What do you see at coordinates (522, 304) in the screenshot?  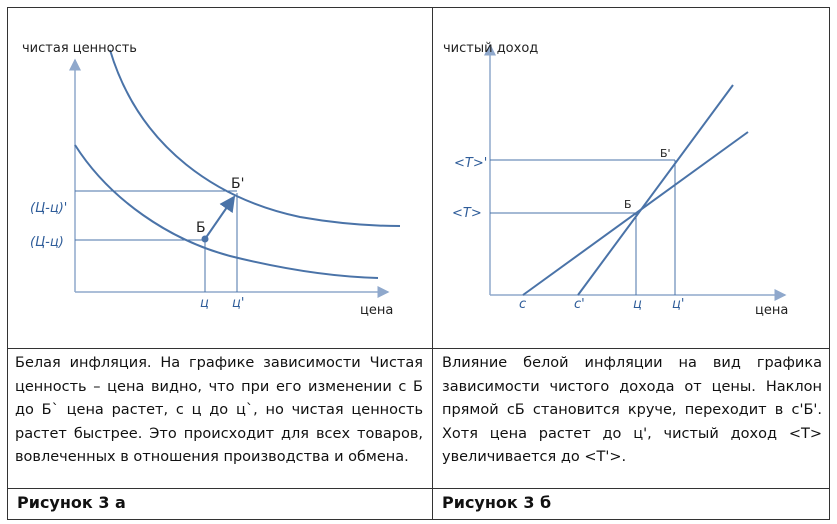 I see `x-label: c` at bounding box center [522, 304].